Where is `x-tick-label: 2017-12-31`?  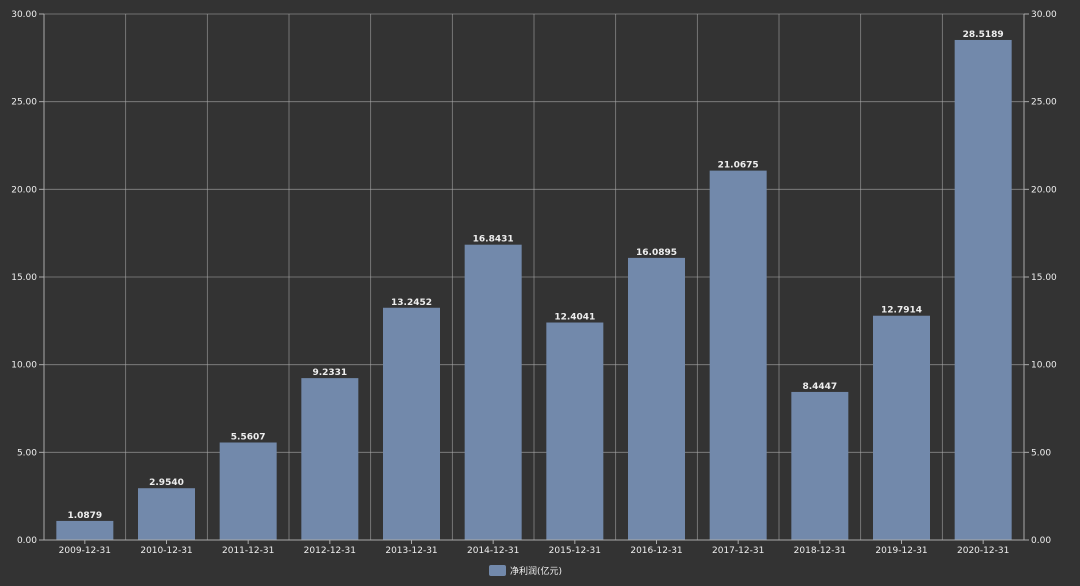
x-tick-label: 2017-12-31 is located at coordinates (738, 551).